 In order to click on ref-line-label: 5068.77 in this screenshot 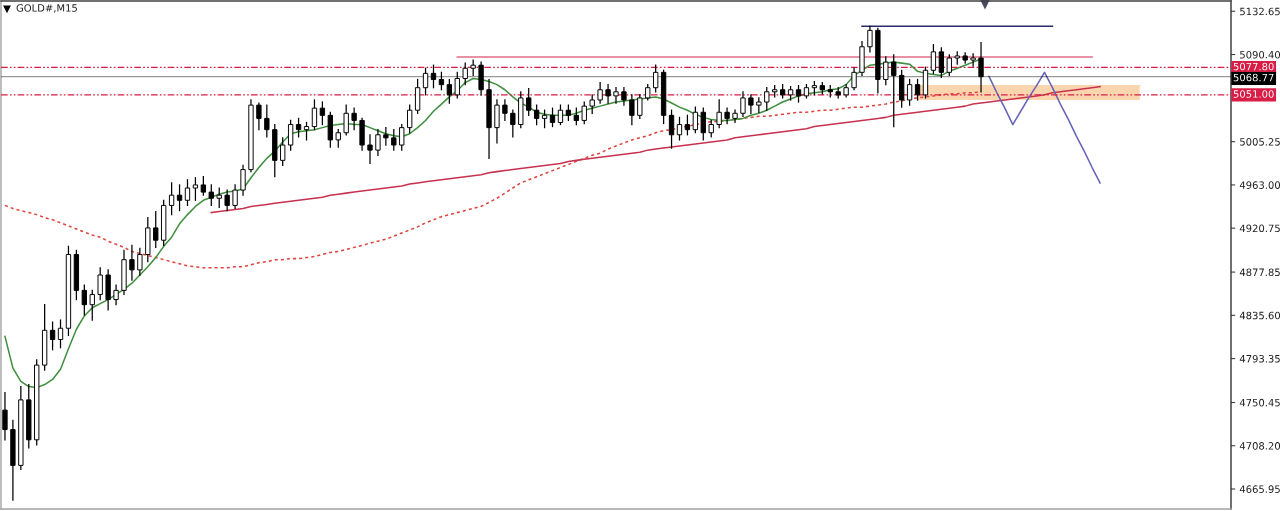, I will do `click(1253, 77)`.